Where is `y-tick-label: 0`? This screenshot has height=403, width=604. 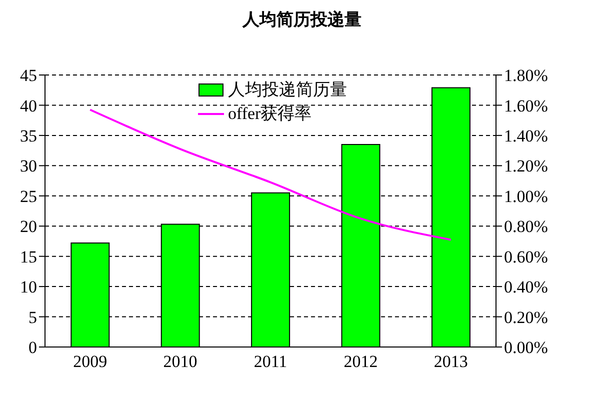 y-tick-label: 0 is located at coordinates (32, 348).